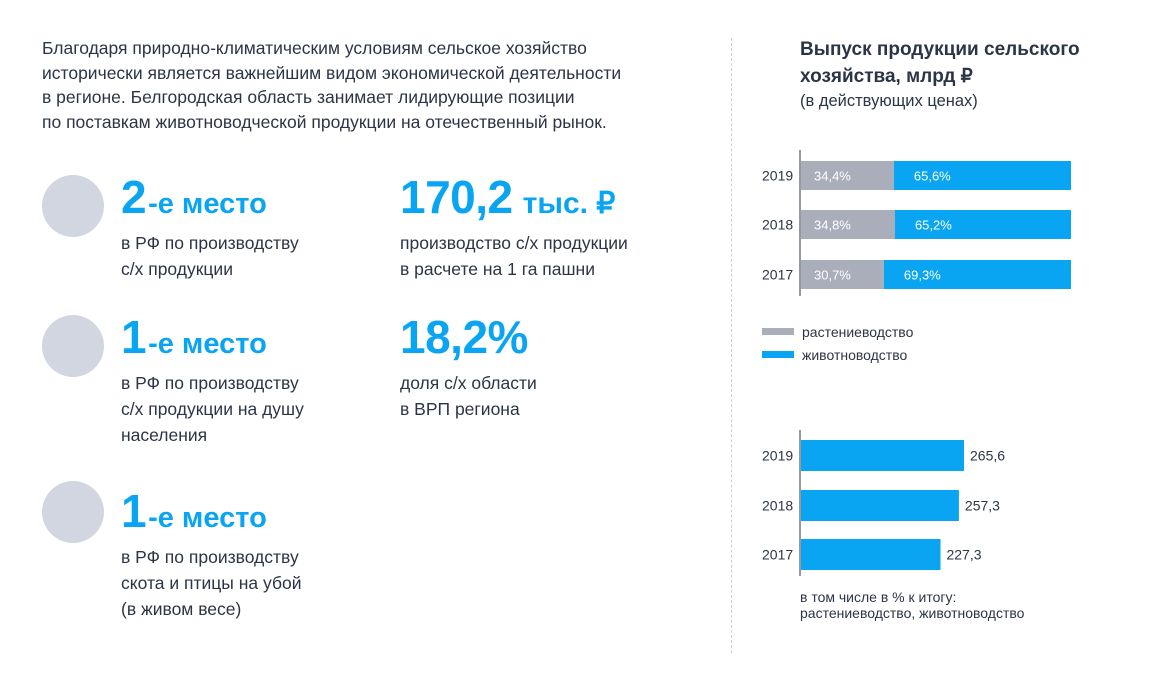  What do you see at coordinates (778, 354) in the screenshot?
I see `legend-swatch-animal` at bounding box center [778, 354].